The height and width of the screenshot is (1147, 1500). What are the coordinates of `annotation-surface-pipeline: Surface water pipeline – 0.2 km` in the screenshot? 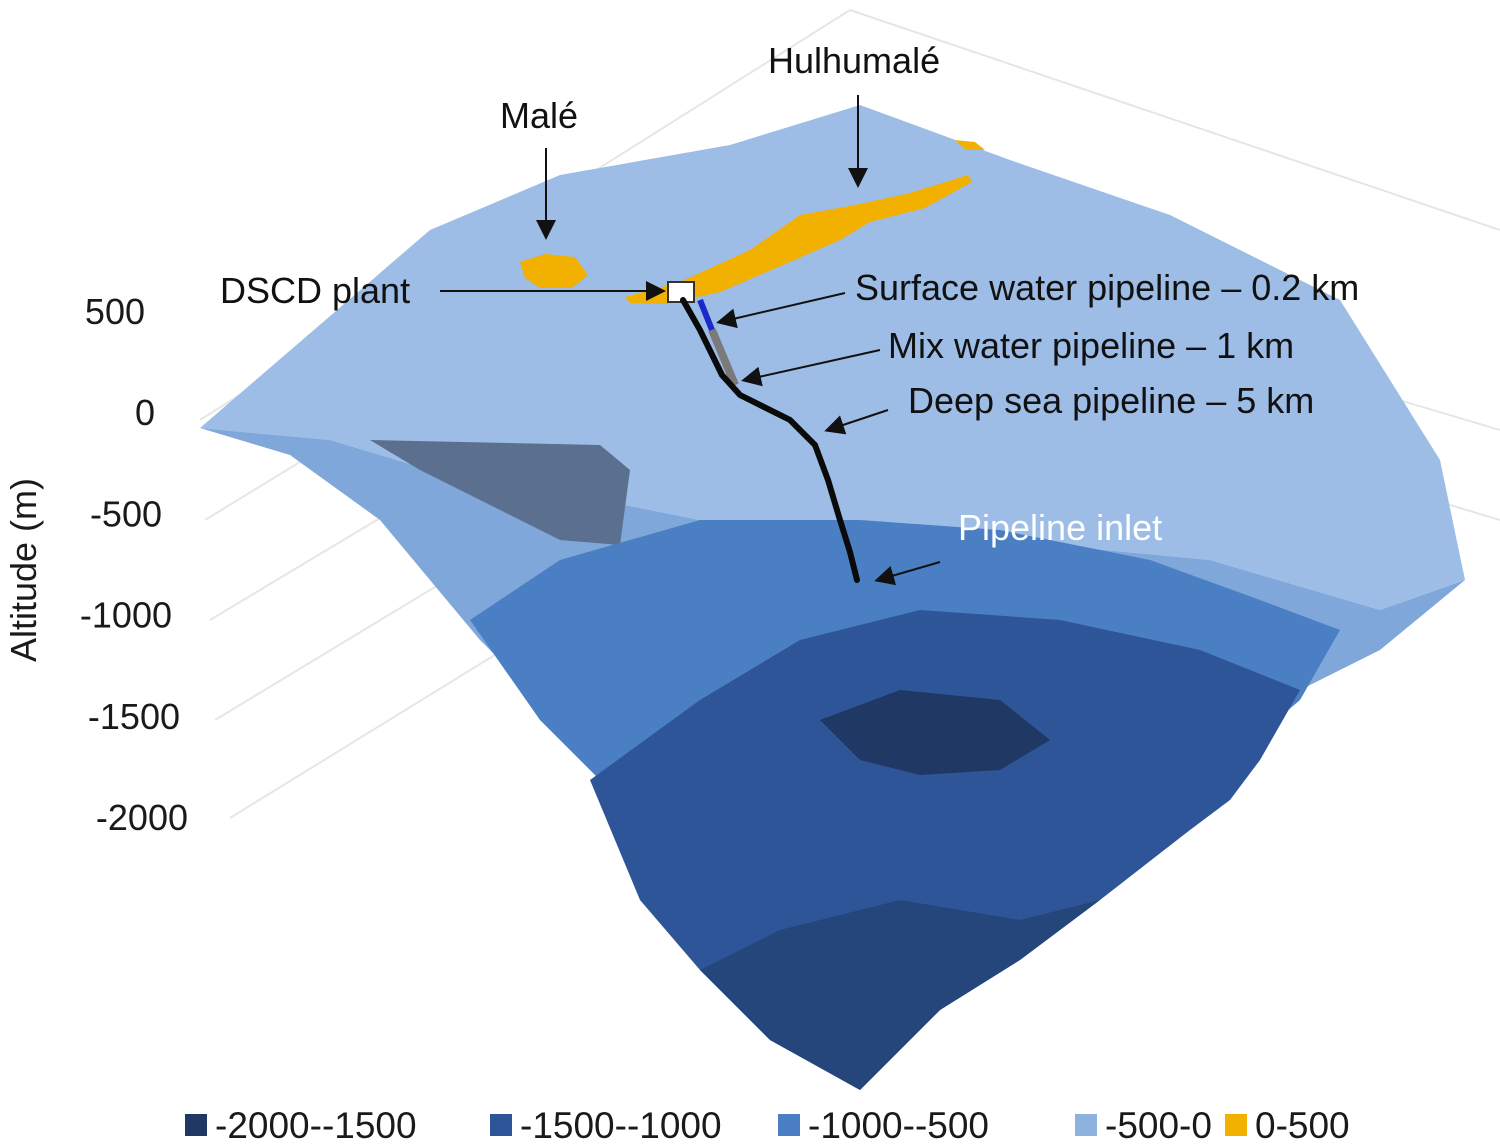 It's located at (1107, 287).